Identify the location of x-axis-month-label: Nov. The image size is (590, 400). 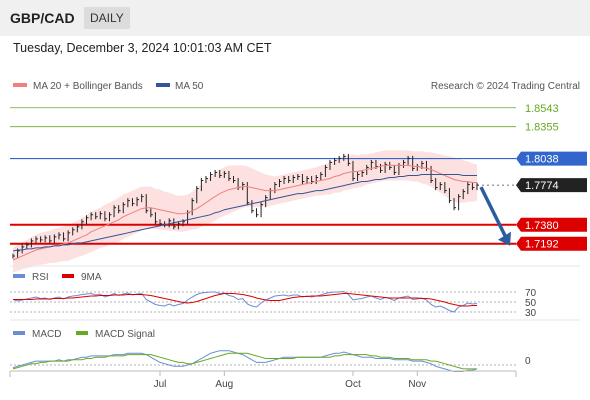
(417, 384).